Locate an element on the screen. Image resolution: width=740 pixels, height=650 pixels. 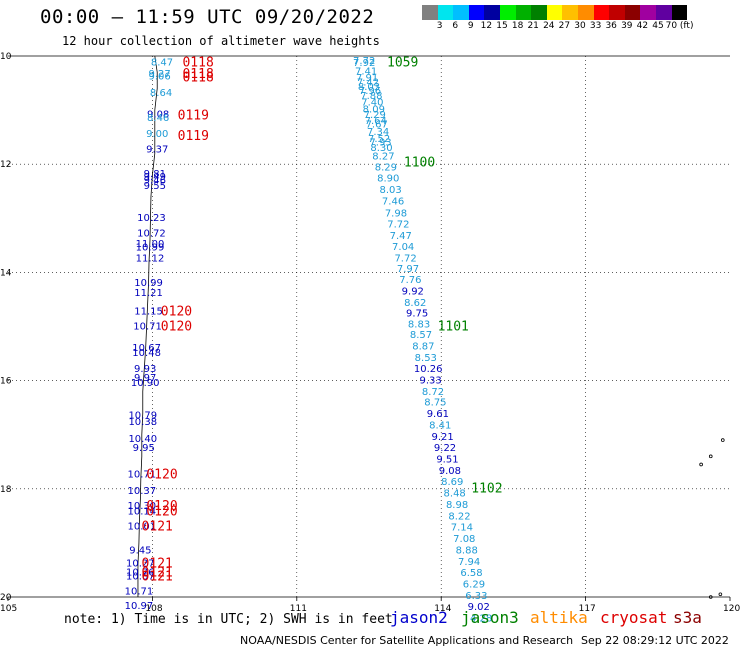
cryosat-swh-value: 9.27 is located at coordinates (159, 74).